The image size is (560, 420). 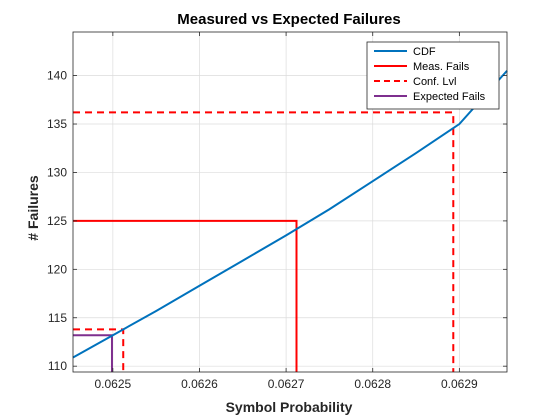 What do you see at coordinates (441, 67) in the screenshot?
I see `legend-label-meas-fails: Meas. Fails` at bounding box center [441, 67].